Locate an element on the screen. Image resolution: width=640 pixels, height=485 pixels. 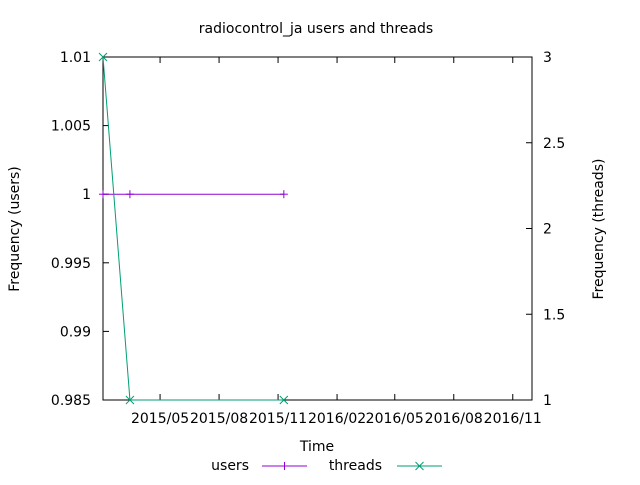
y-left-tick-label: 0.995 is located at coordinates (71, 264).